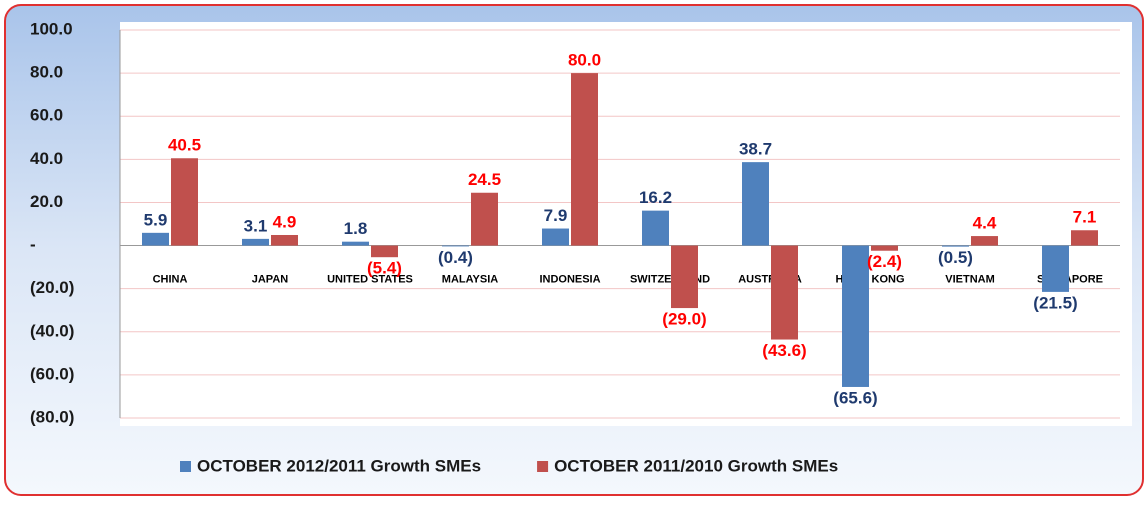 The image size is (1148, 505). Describe the element at coordinates (1055, 302) in the screenshot. I see `value-label: (21.5)` at that location.